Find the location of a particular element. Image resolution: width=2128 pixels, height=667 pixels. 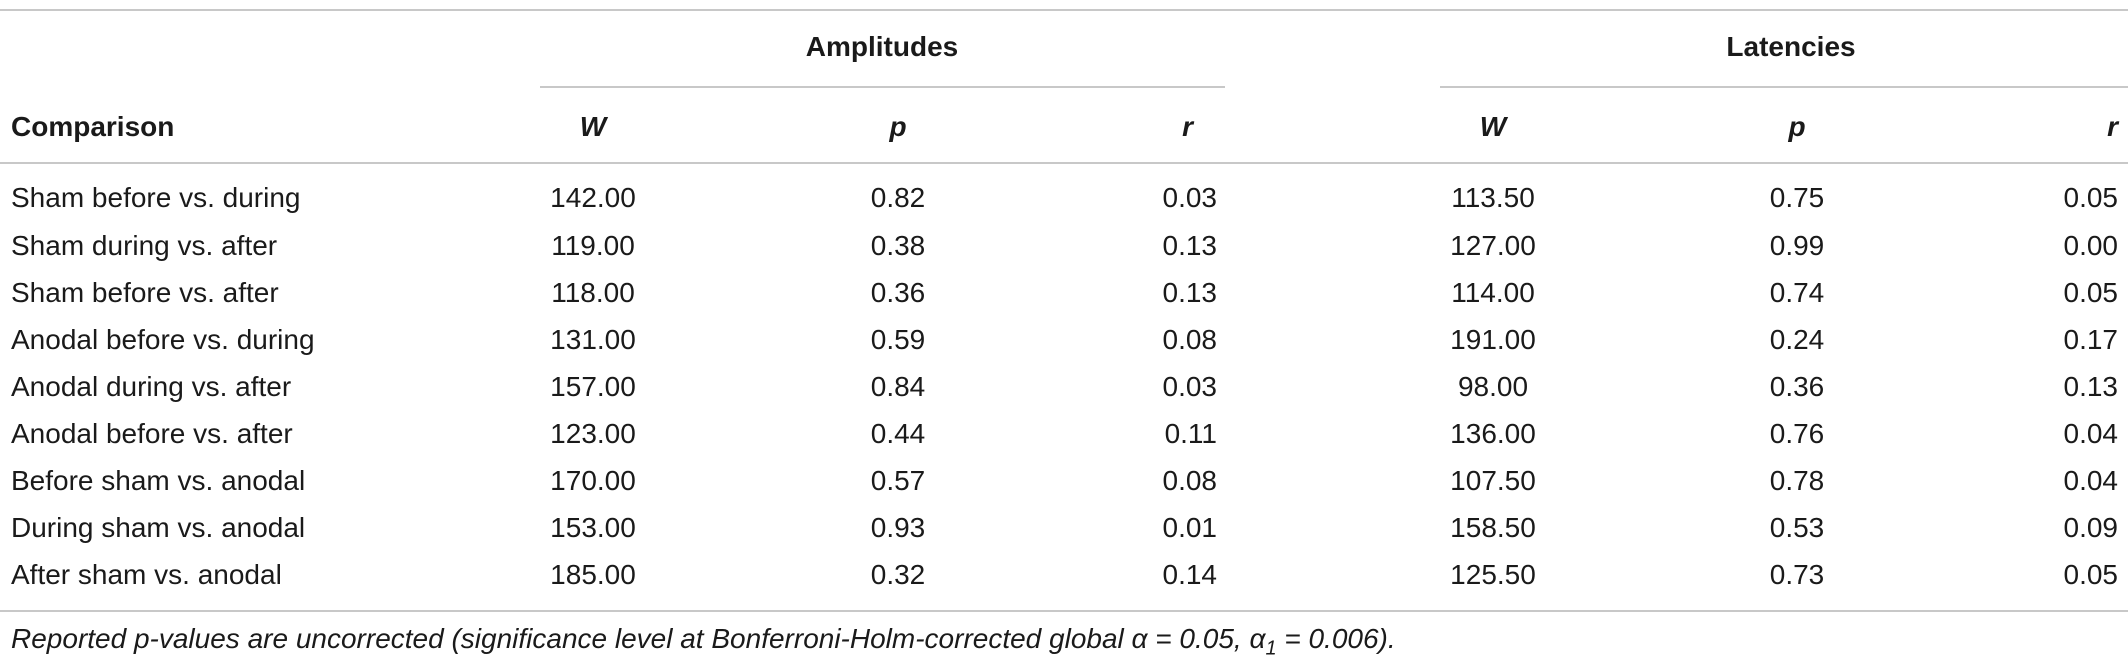

latencies-group-header: Latencies is located at coordinates (1791, 46).